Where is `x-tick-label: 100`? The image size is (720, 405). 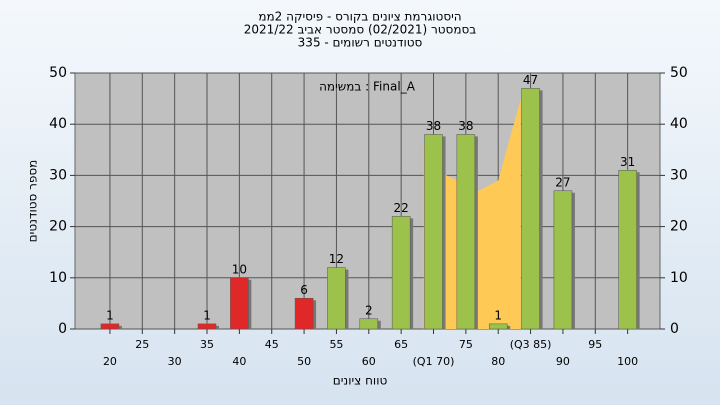
x-tick-label: 100 is located at coordinates (627, 361).